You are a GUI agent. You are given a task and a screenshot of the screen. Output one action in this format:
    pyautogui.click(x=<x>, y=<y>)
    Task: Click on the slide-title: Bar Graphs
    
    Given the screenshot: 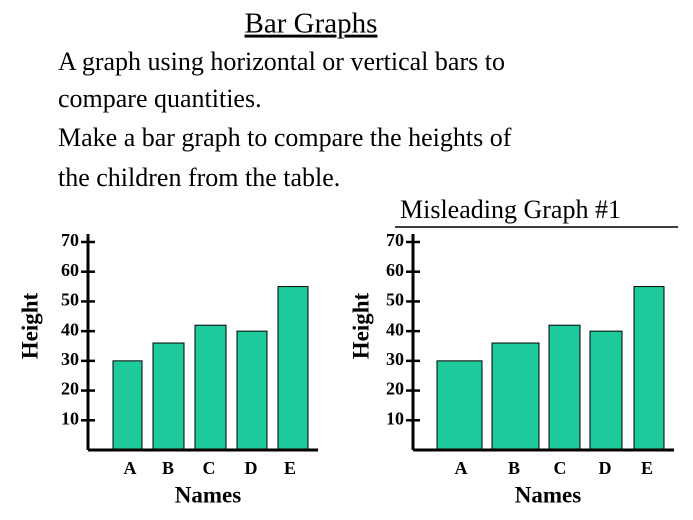 What is the action you would take?
    pyautogui.click(x=311, y=24)
    